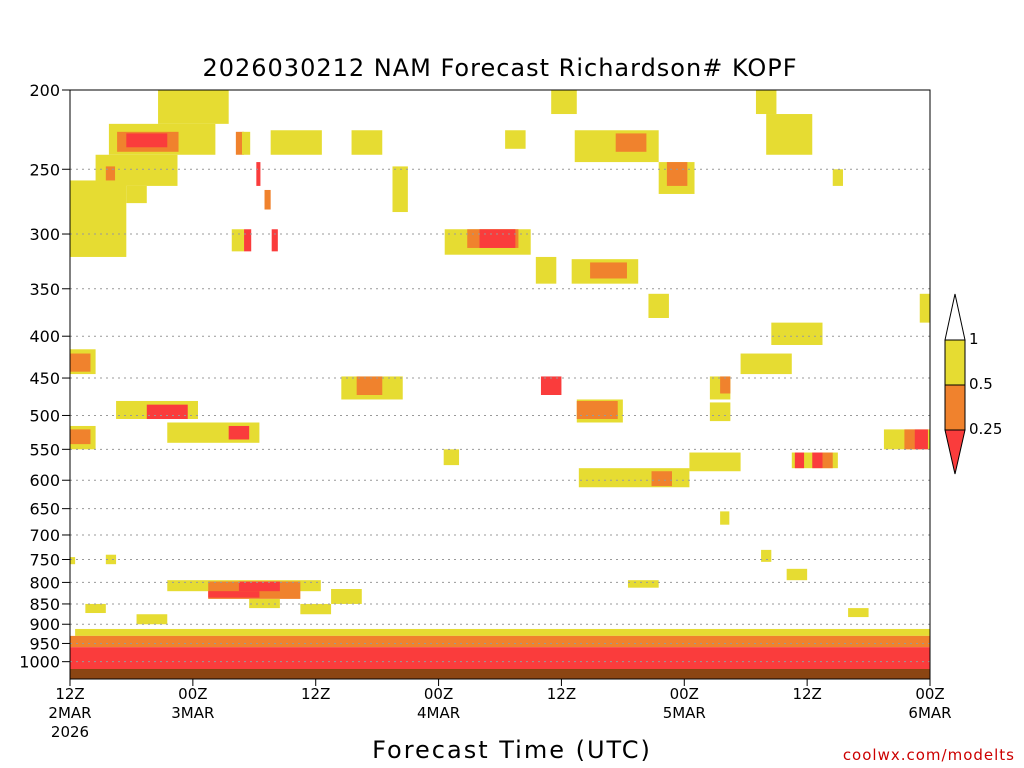 The image size is (1024, 768). I want to click on chart-title: 2026030212 NAM Forecast Richardson# KOPF, so click(499, 68).